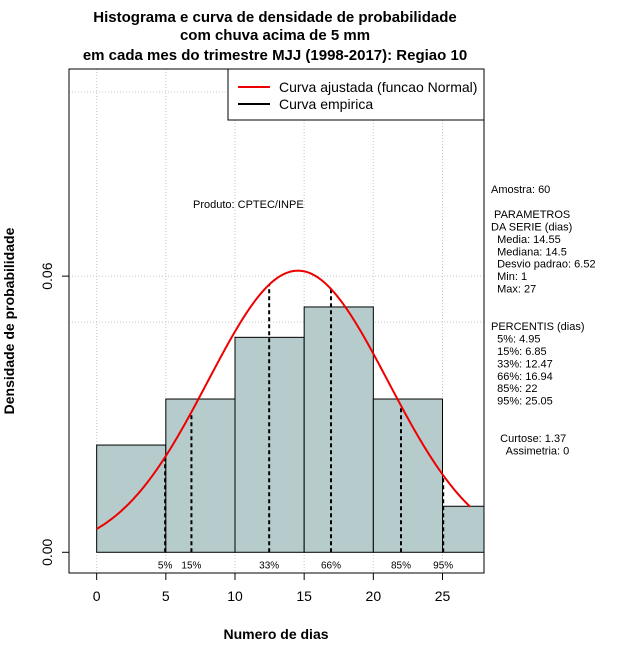 The image size is (640, 660). I want to click on stats-line: Media: 14.55, so click(526, 240).